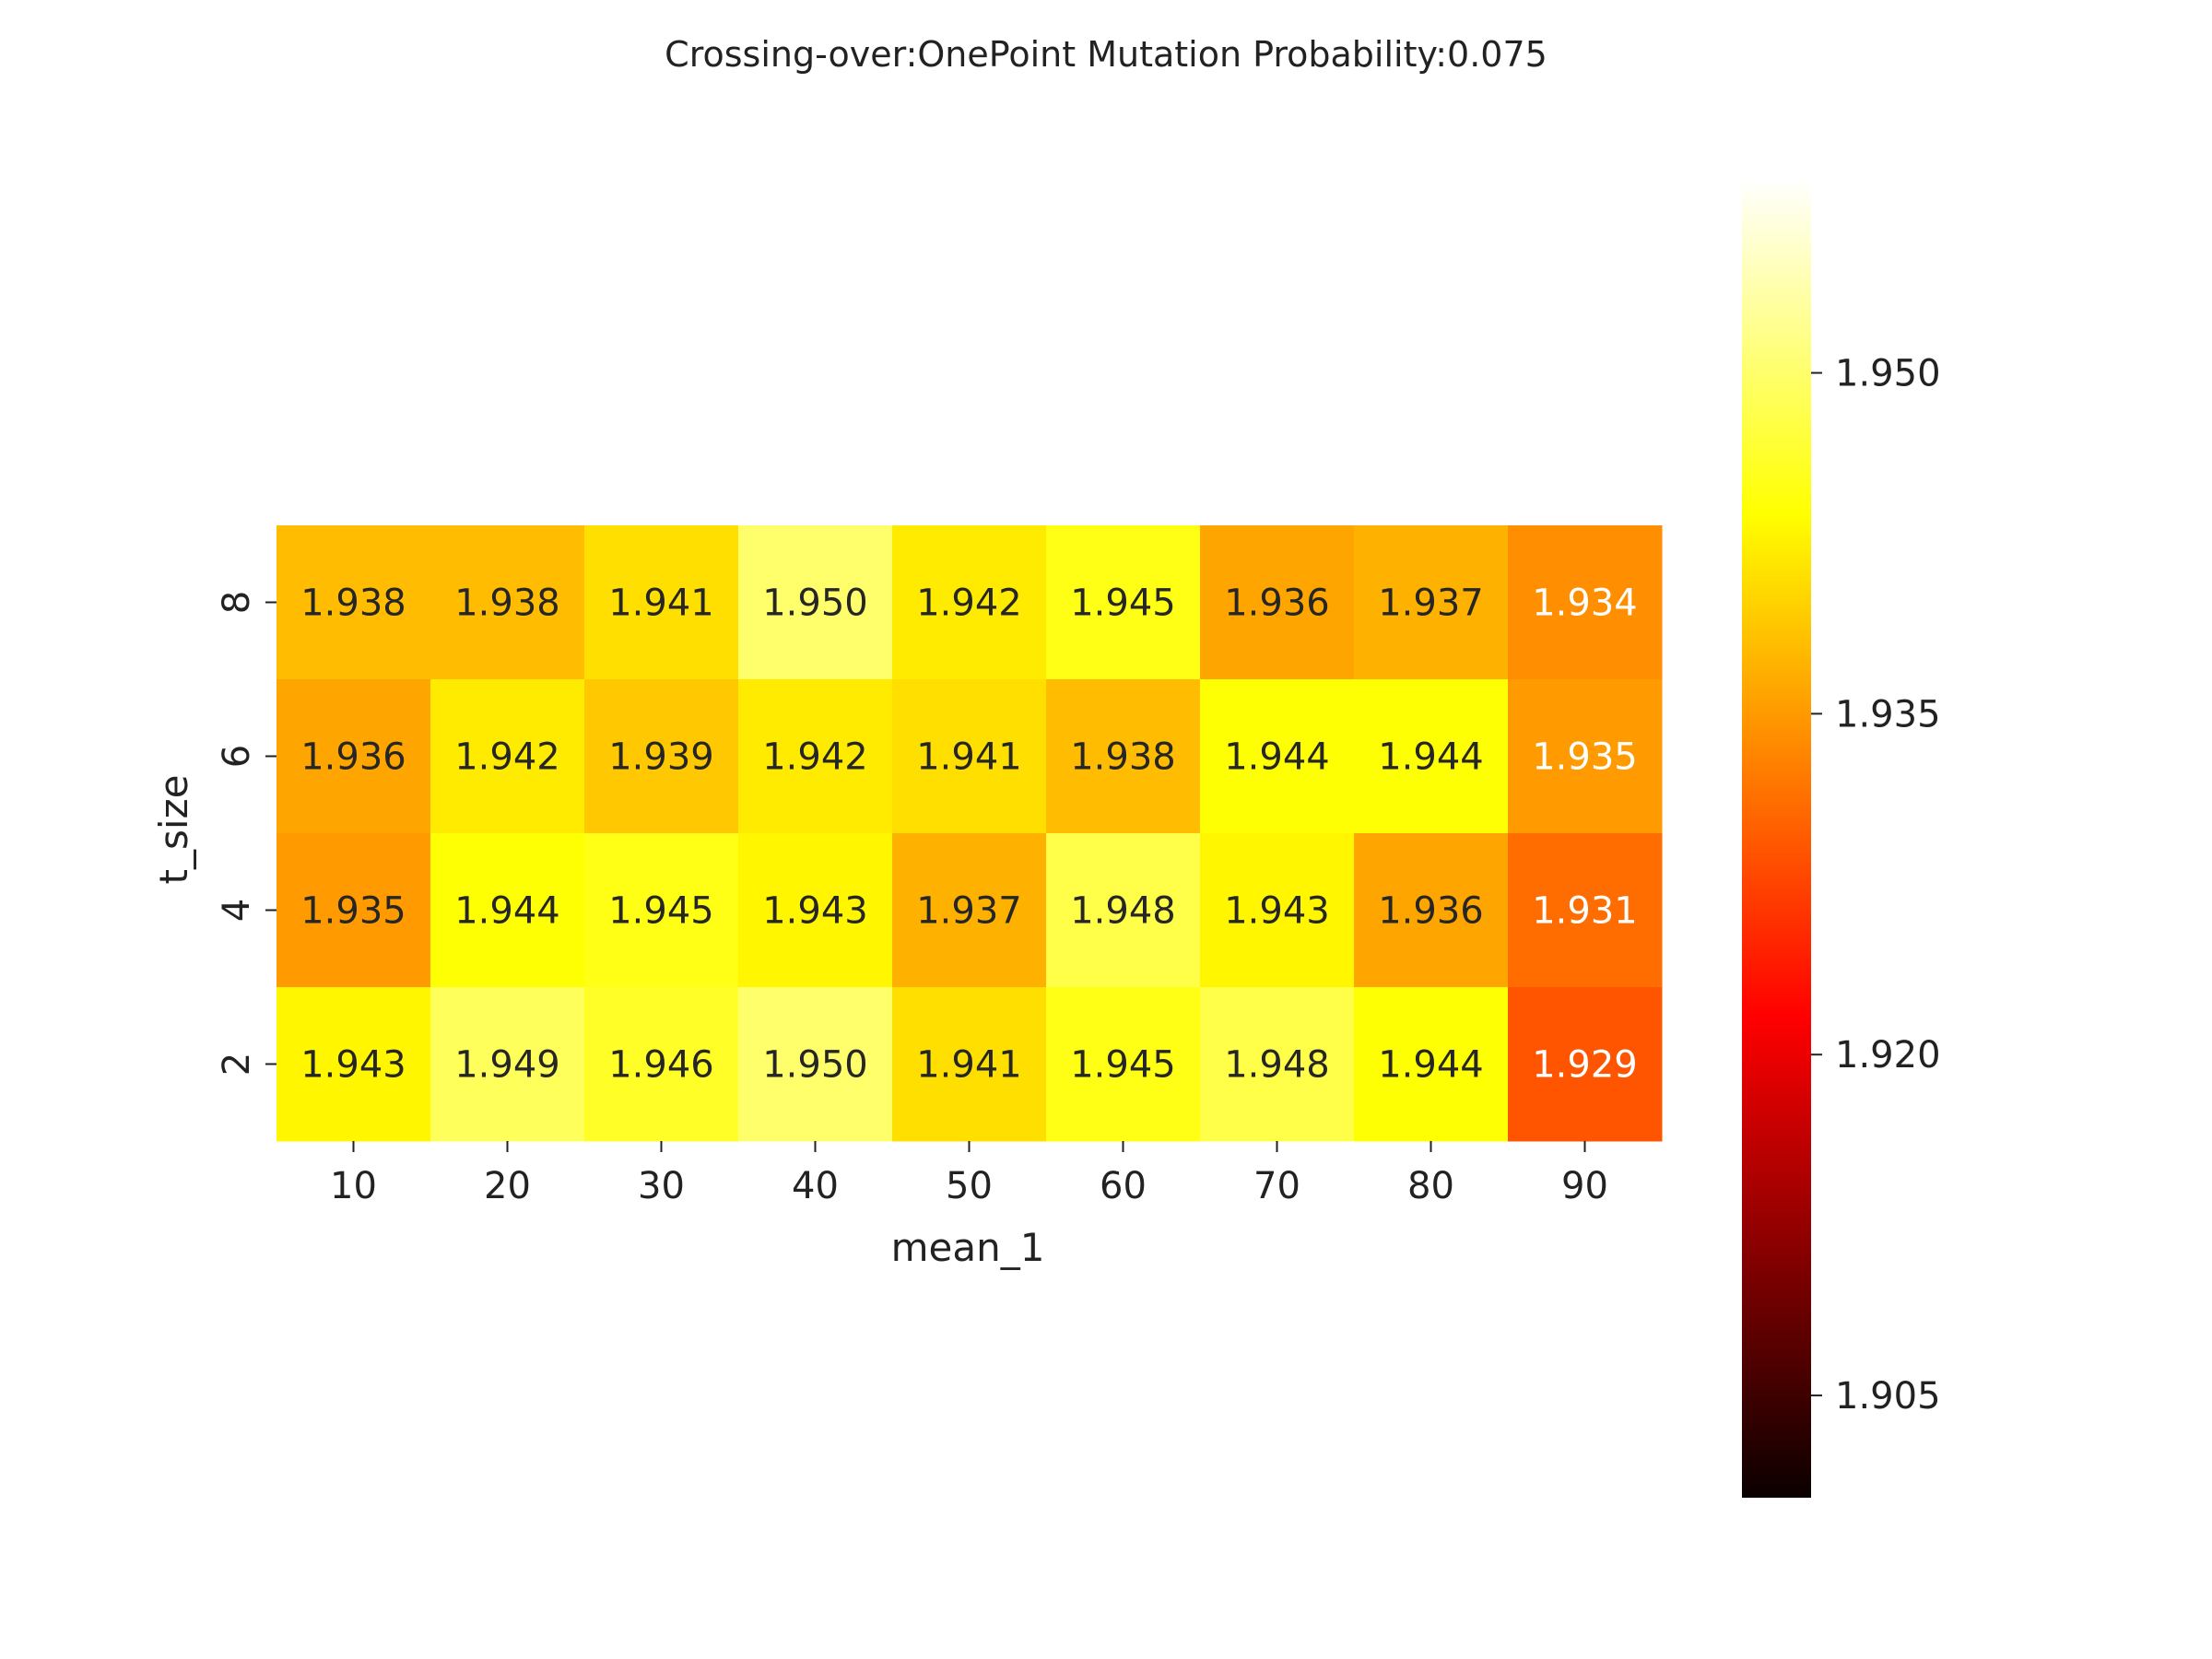  I want to click on x-tick-label: 90, so click(1584, 1186).